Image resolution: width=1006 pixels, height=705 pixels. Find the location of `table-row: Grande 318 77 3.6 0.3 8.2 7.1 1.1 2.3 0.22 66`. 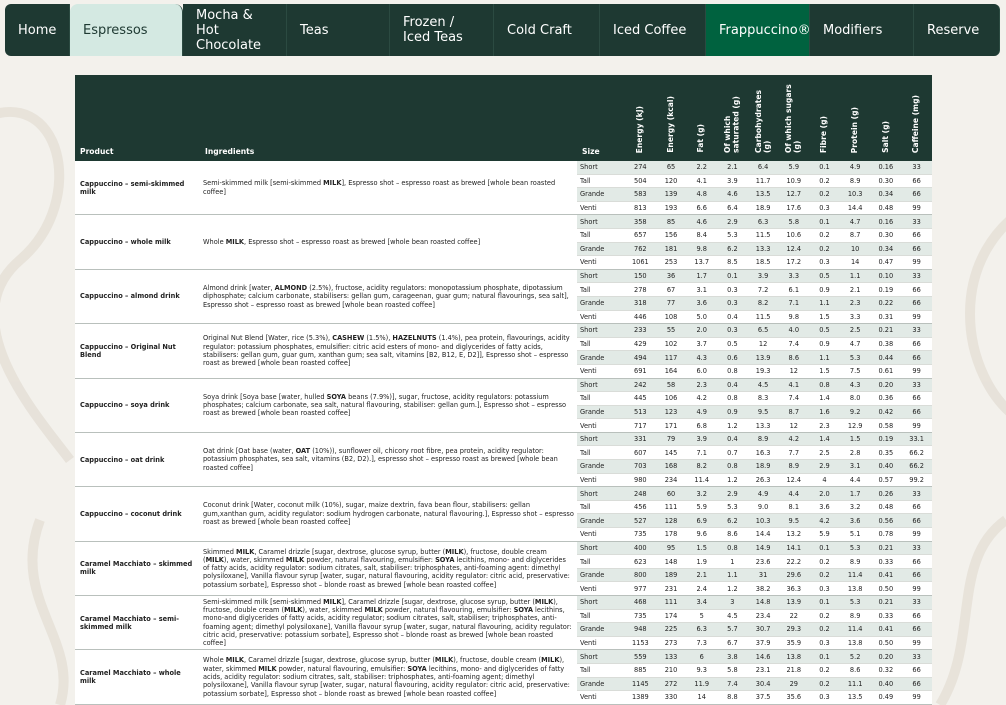

table-row: Grande 318 77 3.6 0.3 8.2 7.1 1.1 2.3 0.22 66 is located at coordinates (503, 303).